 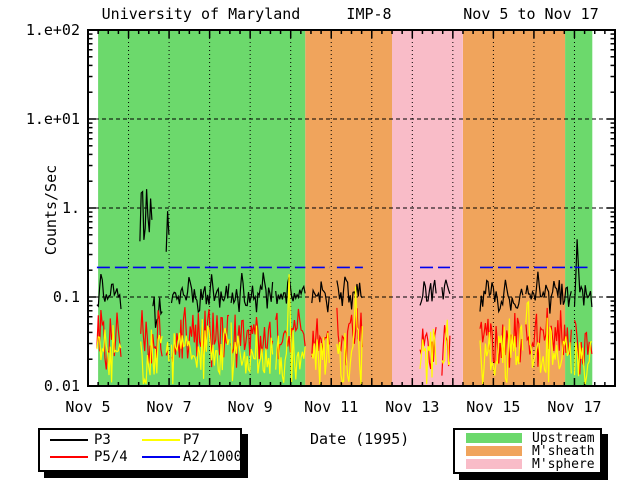 What do you see at coordinates (88, 407) in the screenshot?
I see `x-tick-label: Nov 5` at bounding box center [88, 407].